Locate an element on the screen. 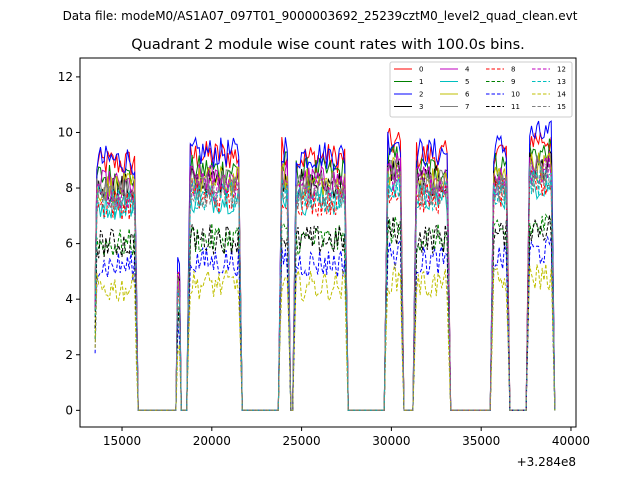 Image resolution: width=640 pixels, height=484 pixels. y-tick-label: 10 is located at coordinates (65, 132).